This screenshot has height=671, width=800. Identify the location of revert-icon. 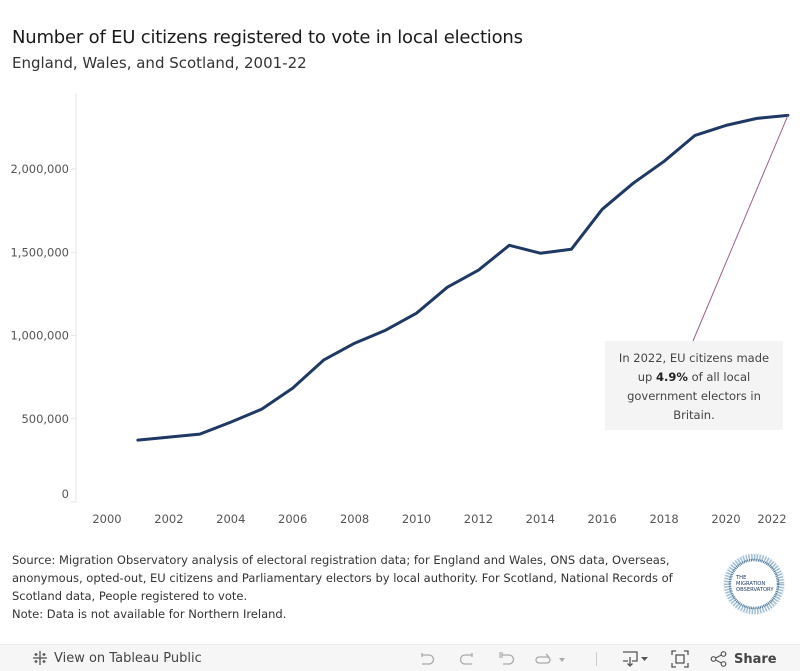
(507, 658).